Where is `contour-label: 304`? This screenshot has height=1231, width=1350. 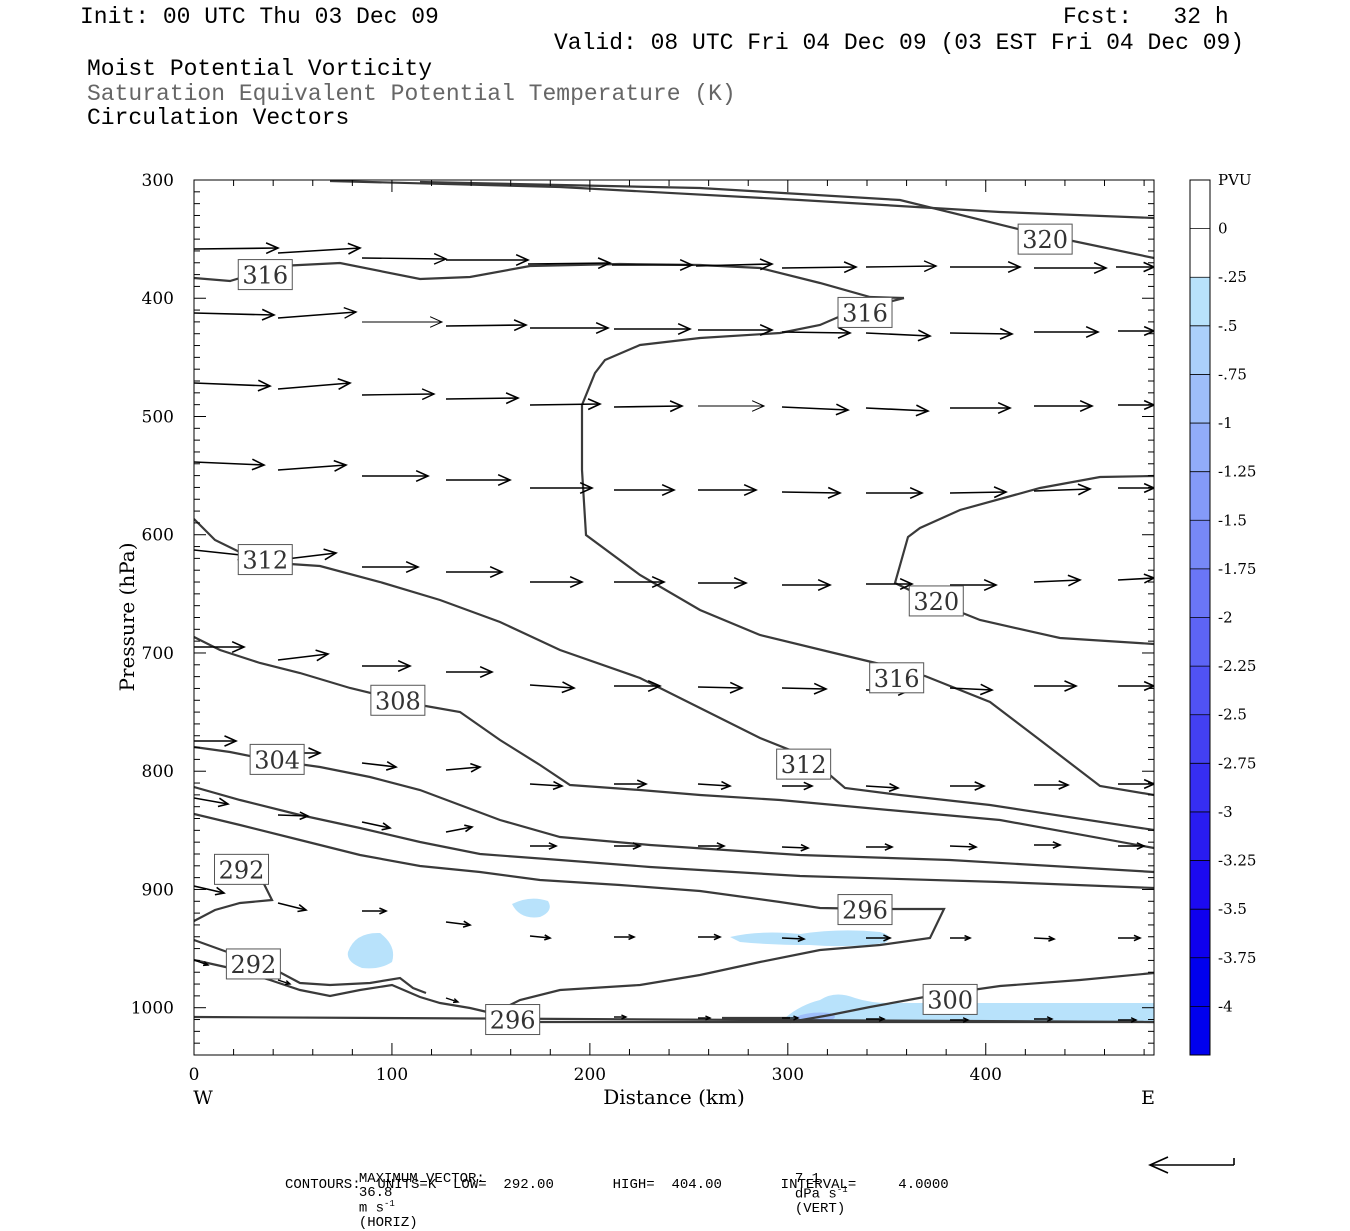
contour-label: 304 is located at coordinates (277, 759).